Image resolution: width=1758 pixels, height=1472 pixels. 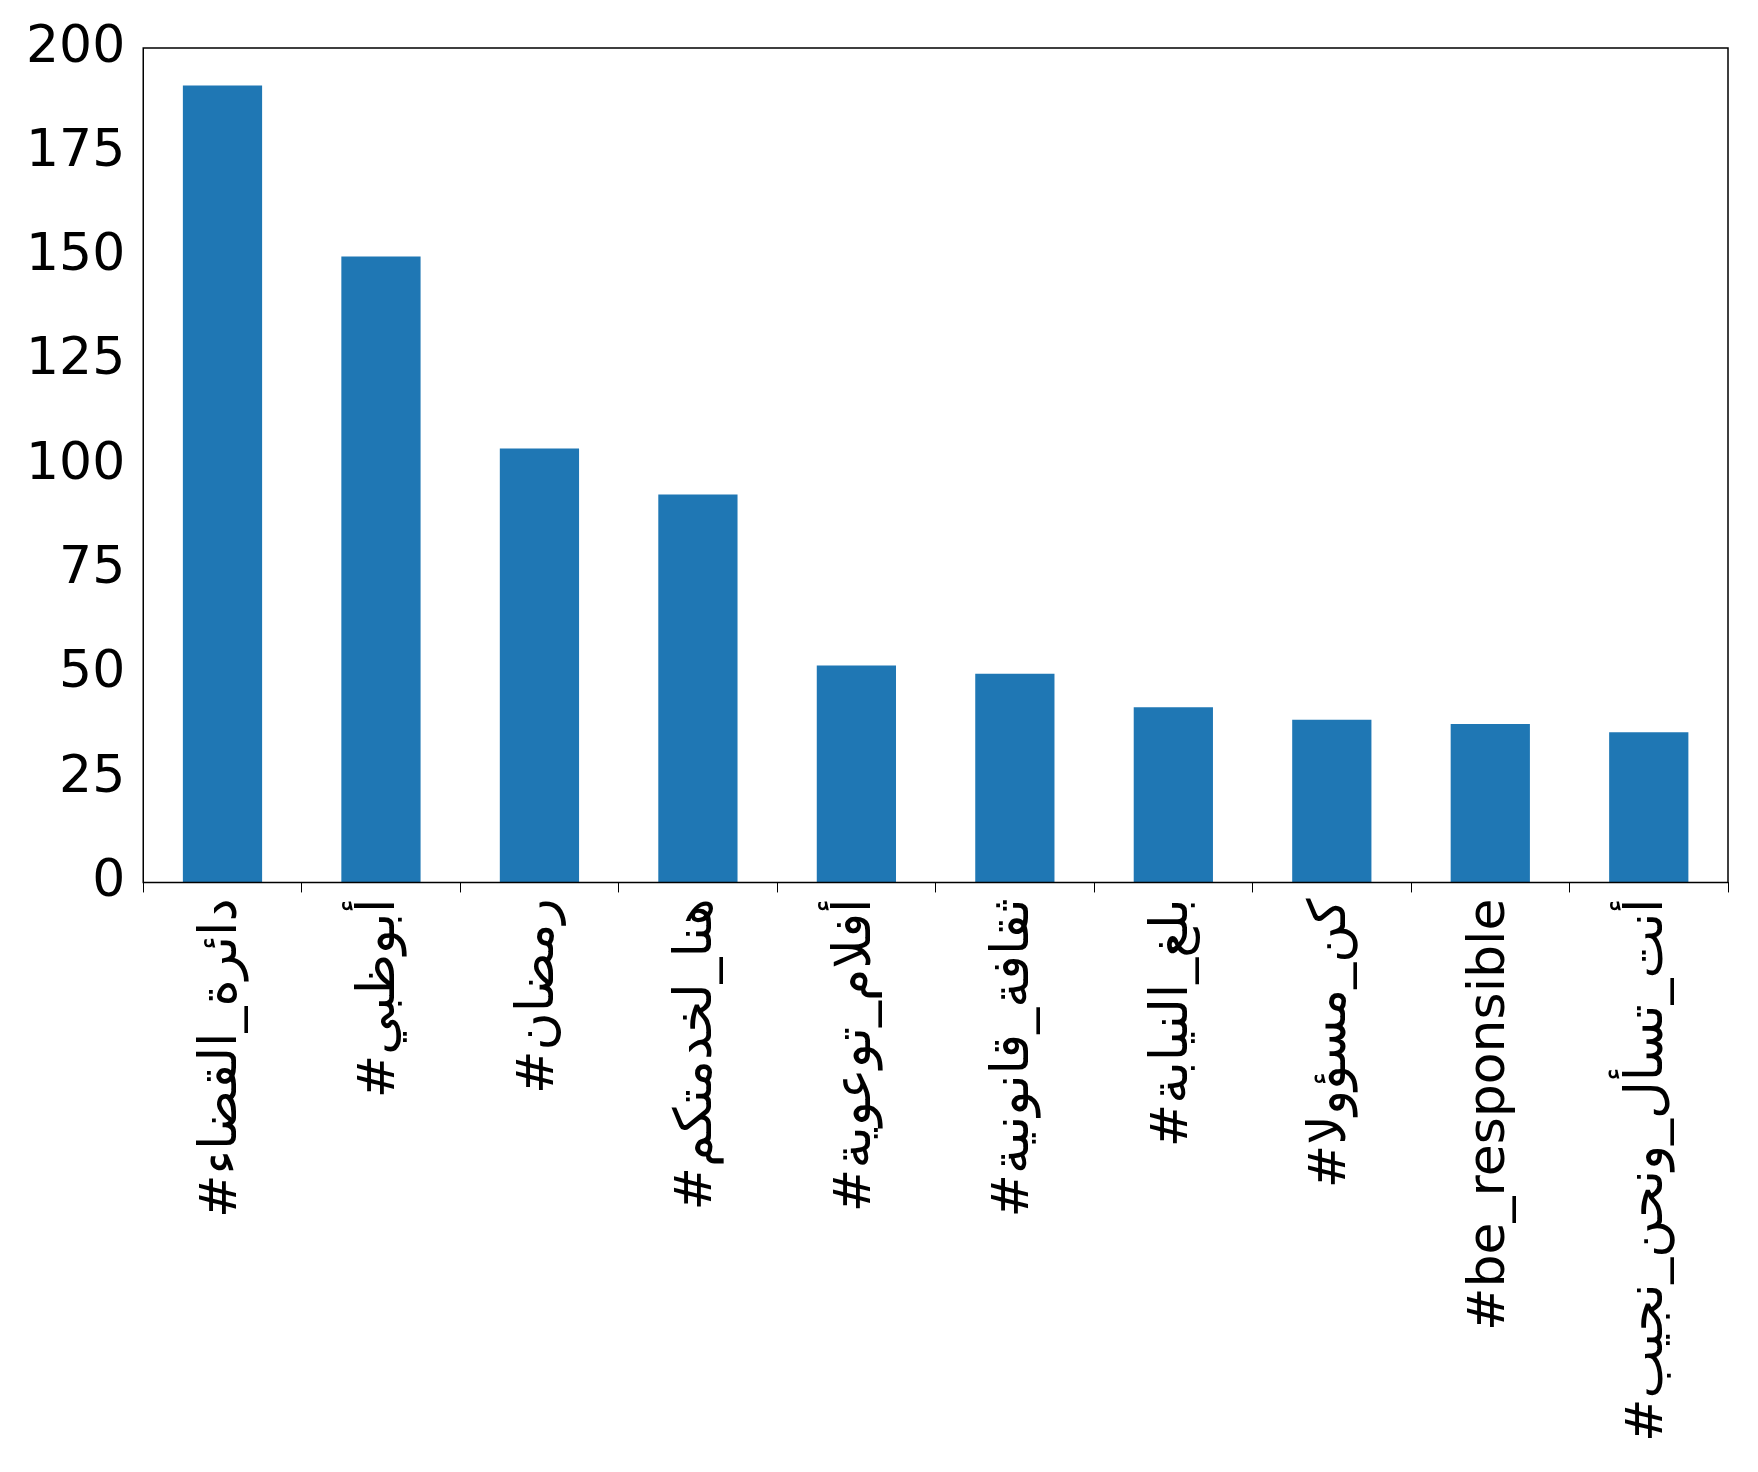 I want to click on y-tick-label: 200, so click(x=75, y=43).